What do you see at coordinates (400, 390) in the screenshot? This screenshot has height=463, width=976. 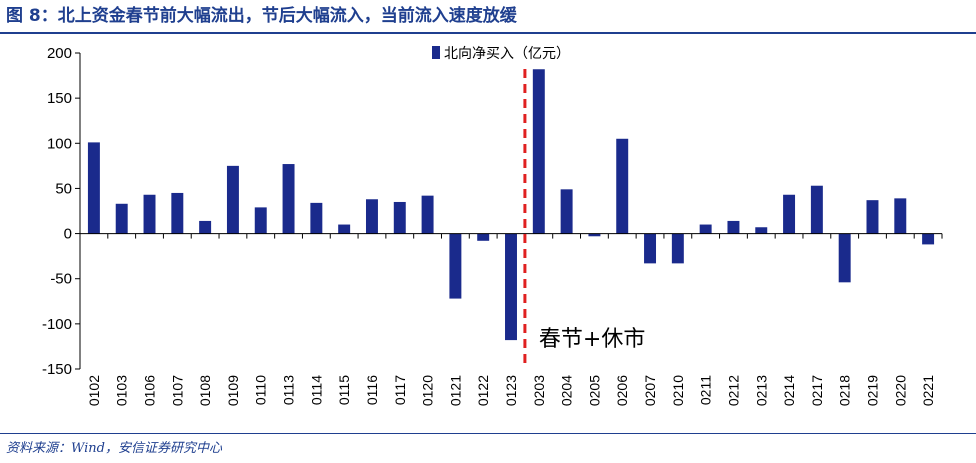 I see `x-tick-label: 0117` at bounding box center [400, 390].